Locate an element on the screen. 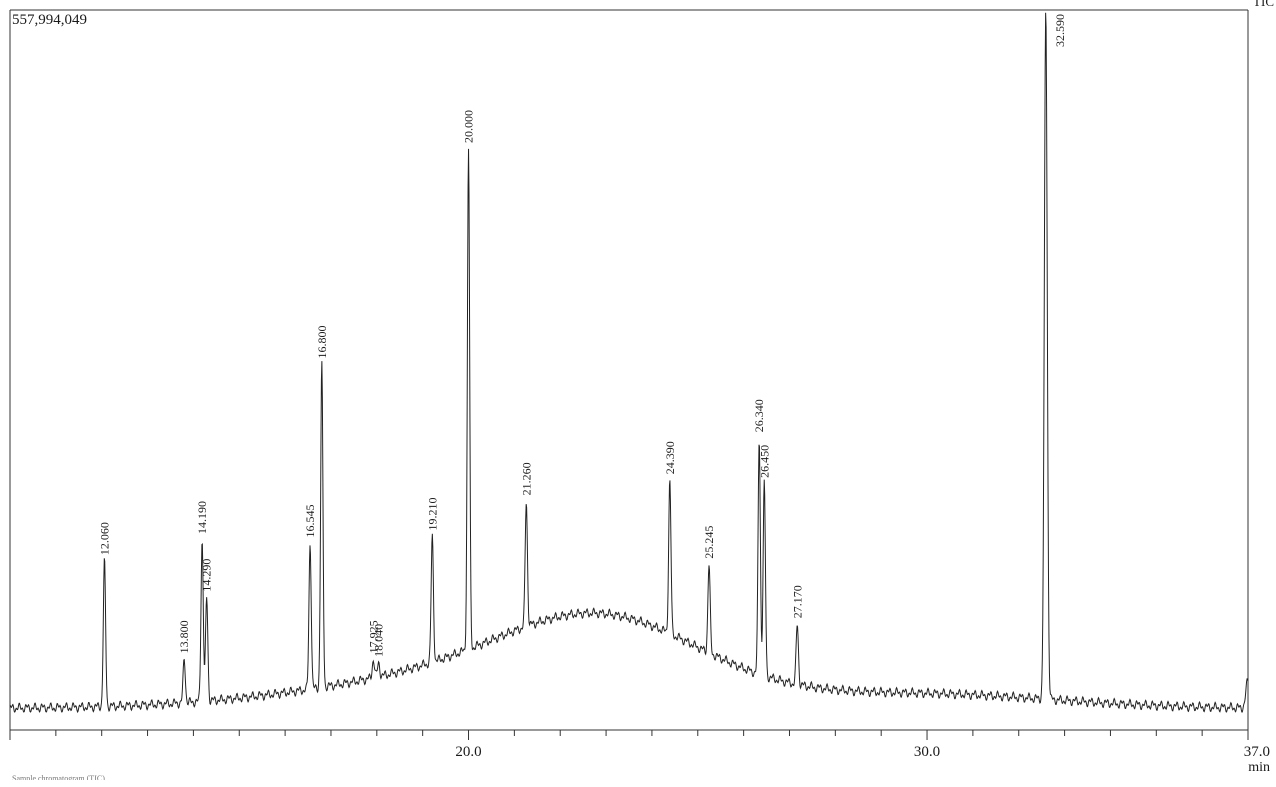 This screenshot has width=1276, height=787. peak-label: 21.260 is located at coordinates (526, 478).